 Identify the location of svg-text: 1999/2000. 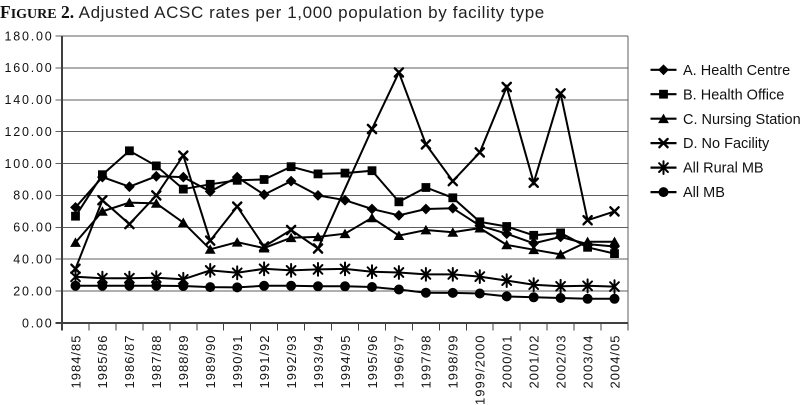
(480, 370).